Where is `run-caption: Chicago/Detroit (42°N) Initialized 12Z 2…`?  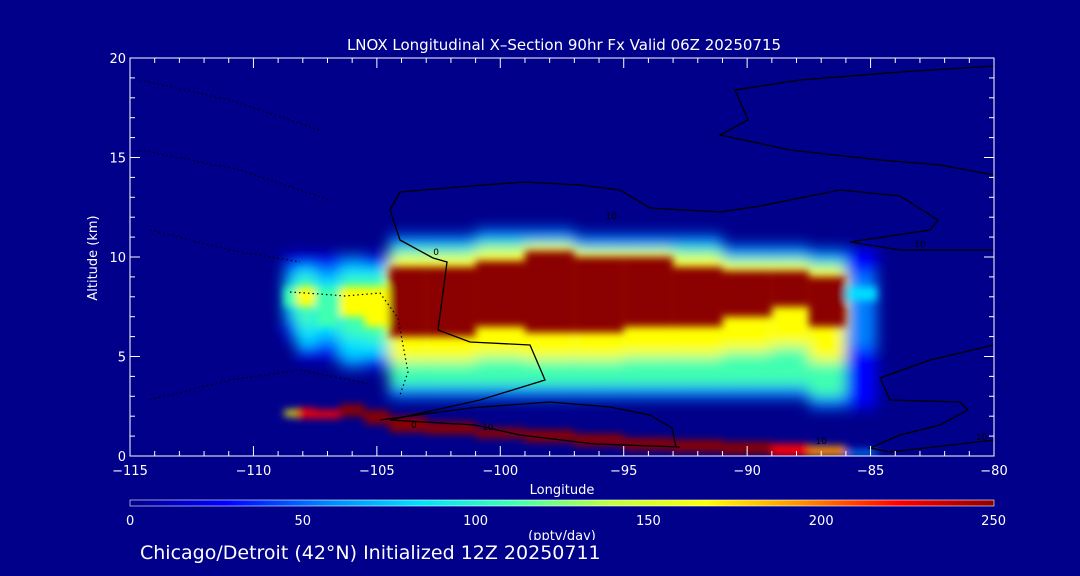
run-caption: Chicago/Detroit (42°N) Initialized 12Z 2… is located at coordinates (370, 553).